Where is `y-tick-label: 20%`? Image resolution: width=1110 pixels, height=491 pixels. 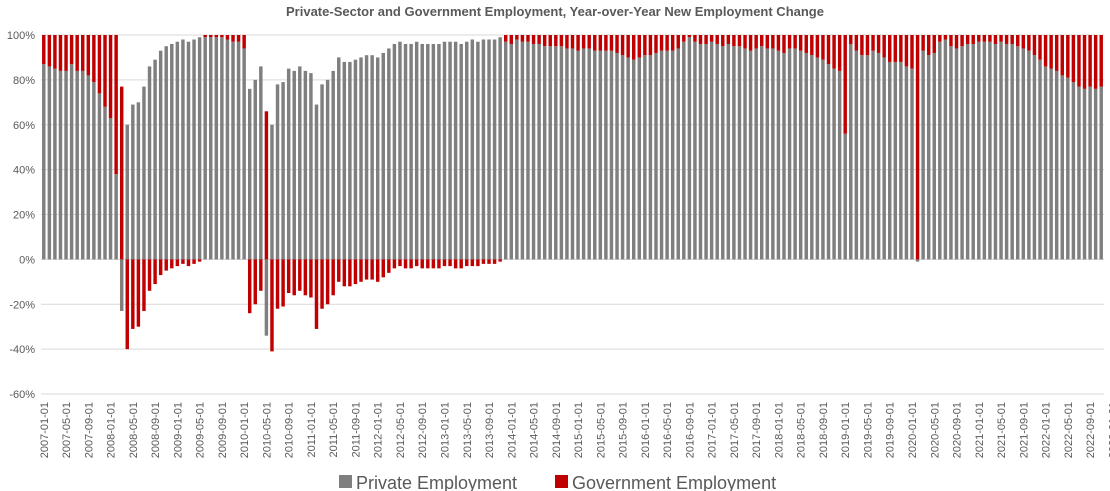
y-tick-label: 20% is located at coordinates (24, 216).